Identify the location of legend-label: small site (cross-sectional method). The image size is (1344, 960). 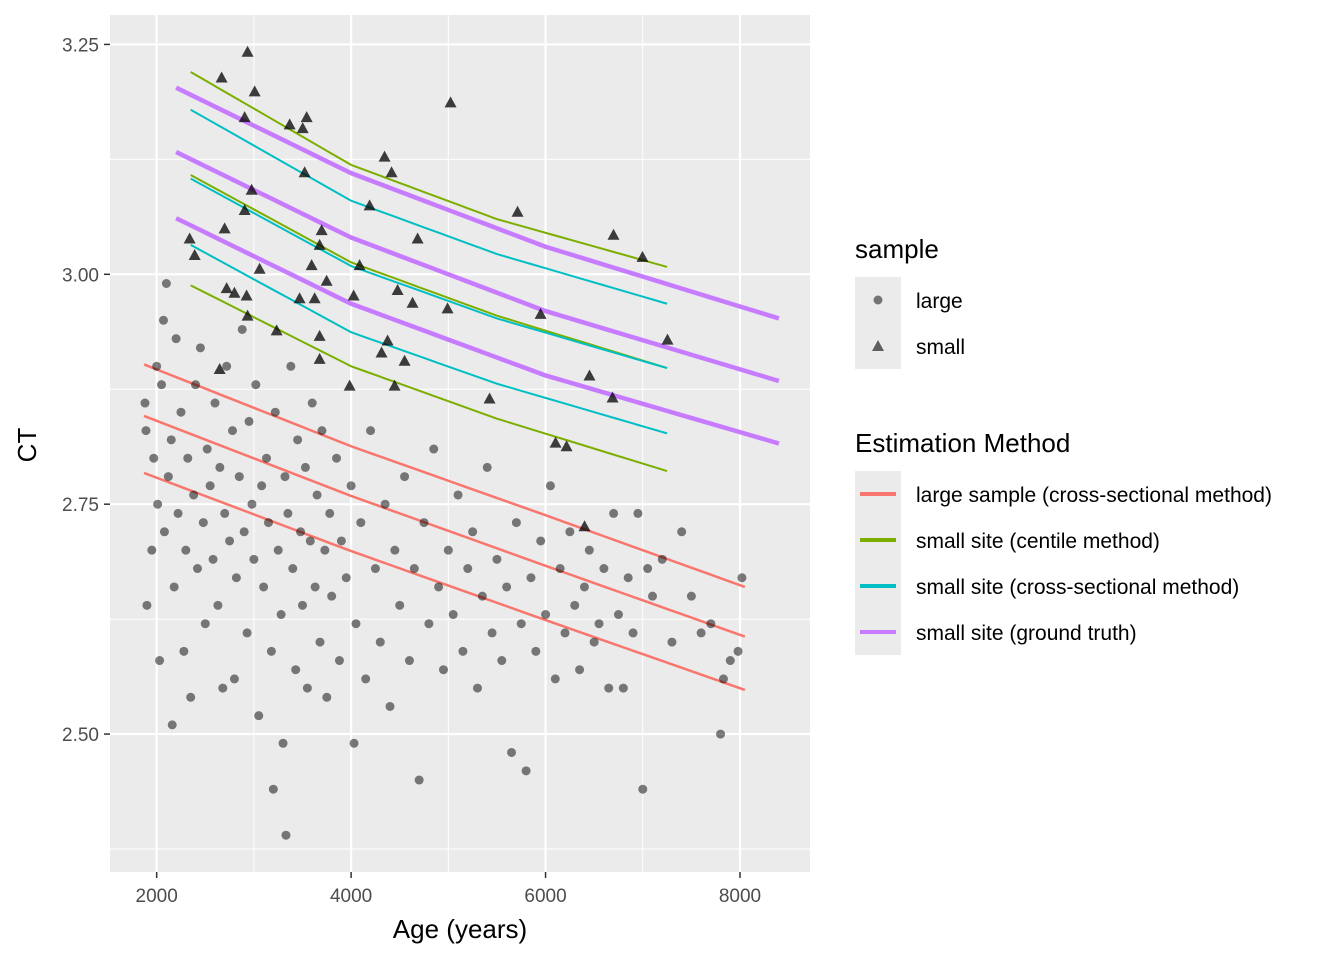
(1077, 587).